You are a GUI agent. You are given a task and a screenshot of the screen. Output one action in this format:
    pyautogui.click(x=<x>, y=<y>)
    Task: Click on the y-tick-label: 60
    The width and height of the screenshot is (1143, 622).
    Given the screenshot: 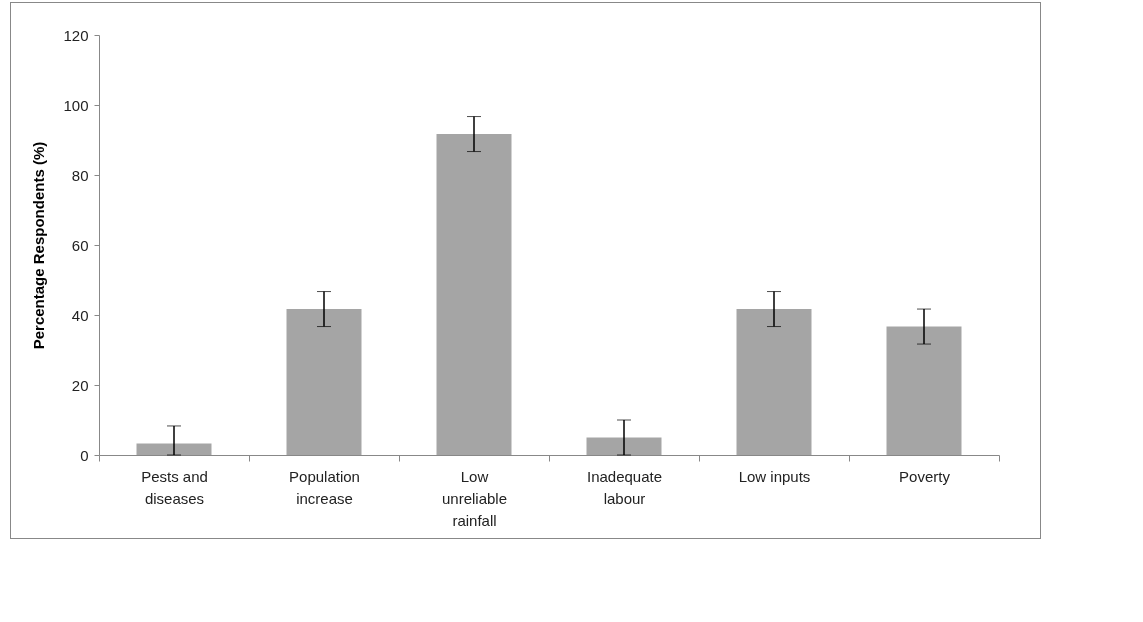 What is the action you would take?
    pyautogui.click(x=80, y=245)
    